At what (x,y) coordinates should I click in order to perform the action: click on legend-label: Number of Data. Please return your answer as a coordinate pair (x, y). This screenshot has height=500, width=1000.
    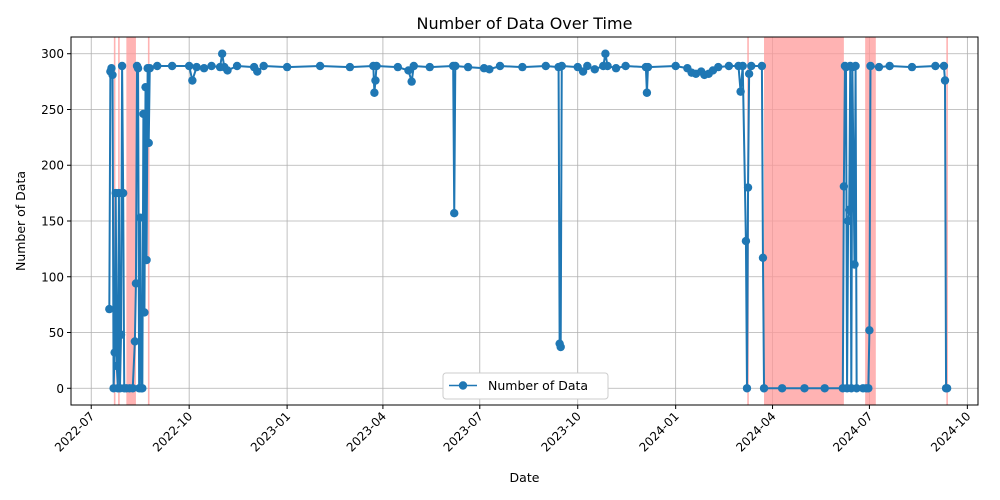
    Looking at the image, I should click on (538, 385).